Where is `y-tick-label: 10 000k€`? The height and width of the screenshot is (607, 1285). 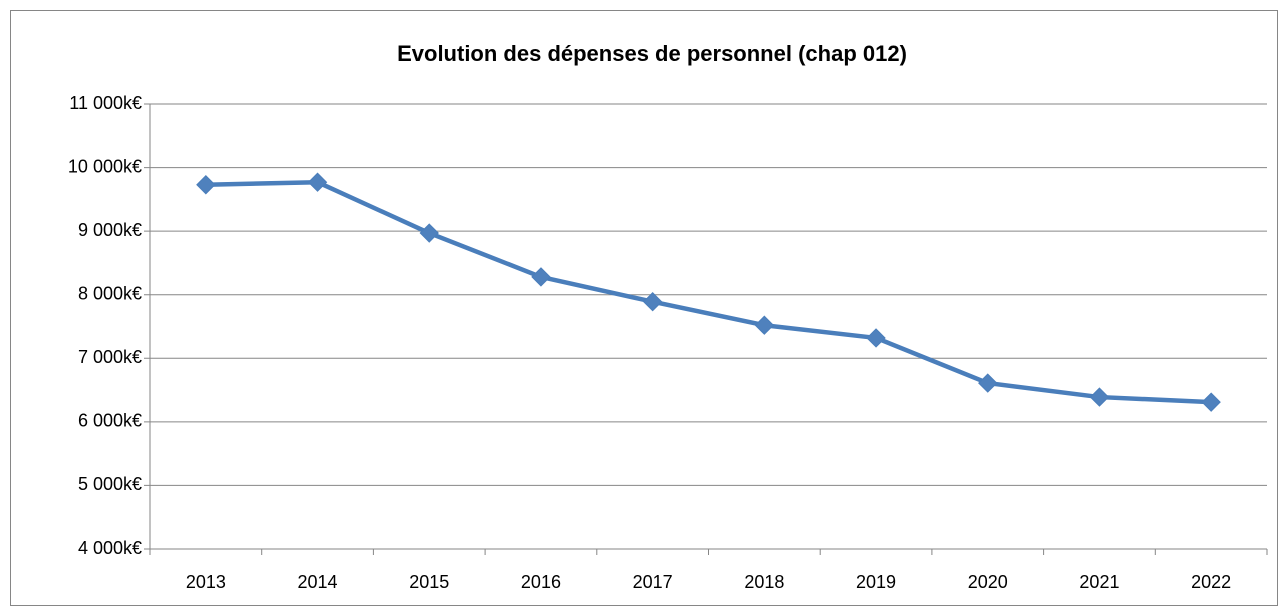 y-tick-label: 10 000k€ is located at coordinates (105, 166).